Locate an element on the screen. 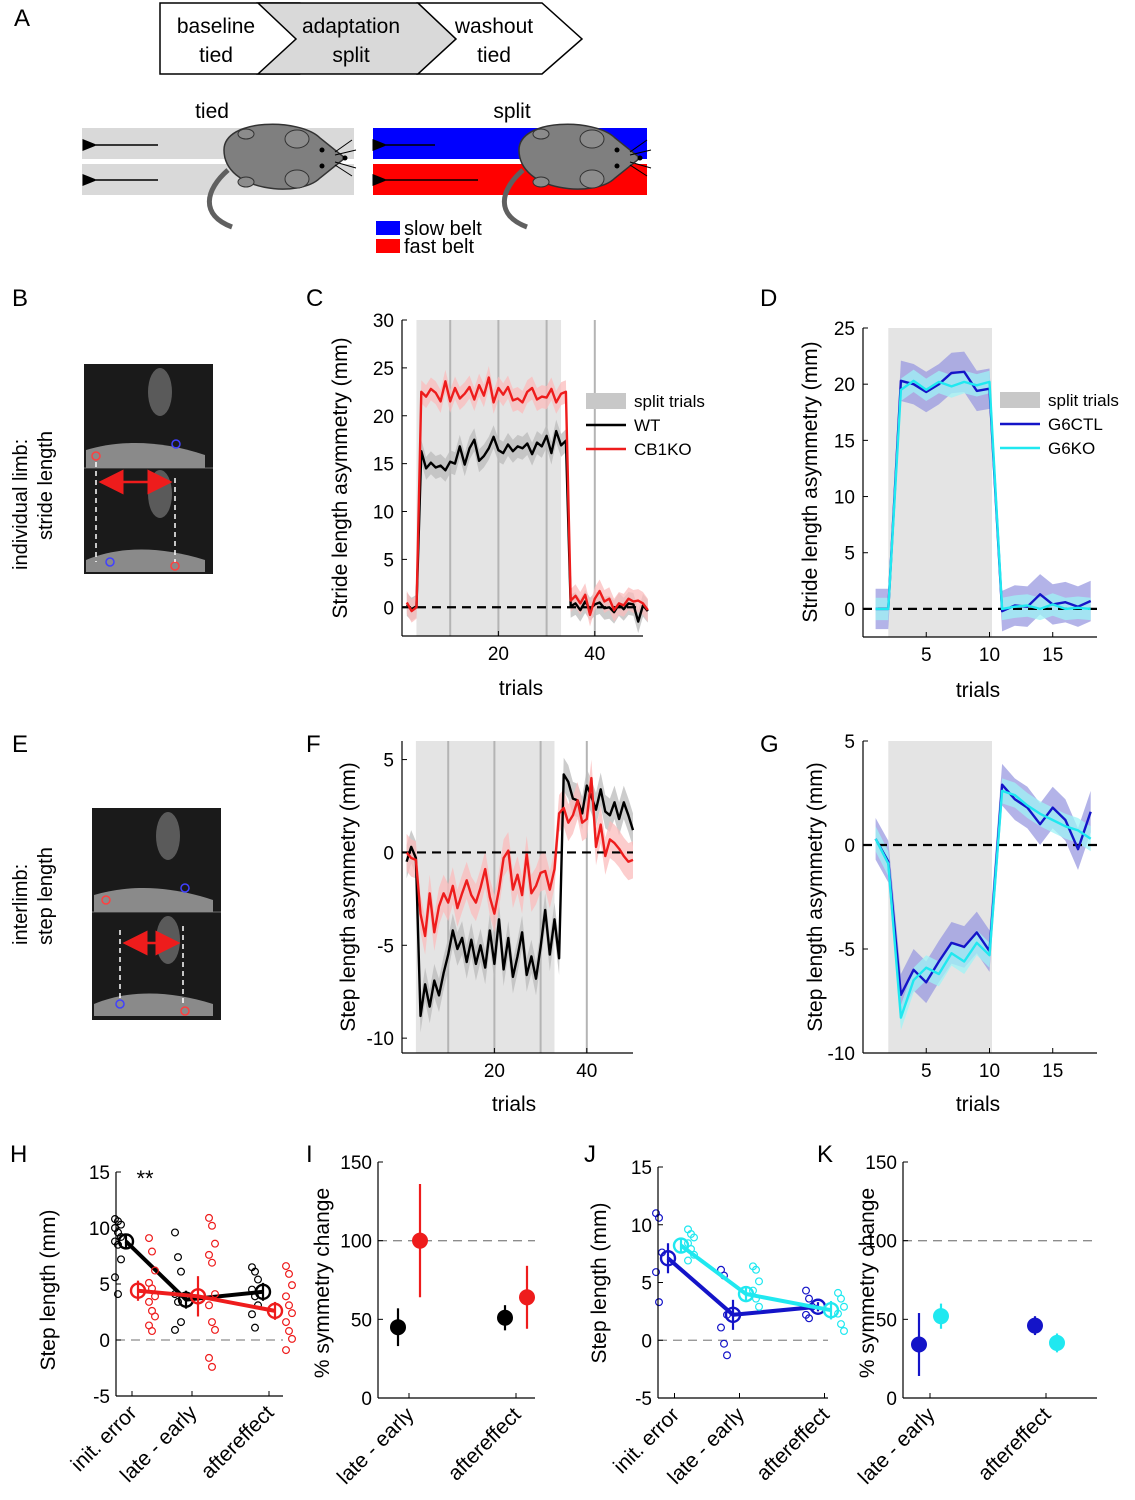 The height and width of the screenshot is (1500, 1135). split-treadmill: split slow belt fast belt is located at coordinates (512, 179).